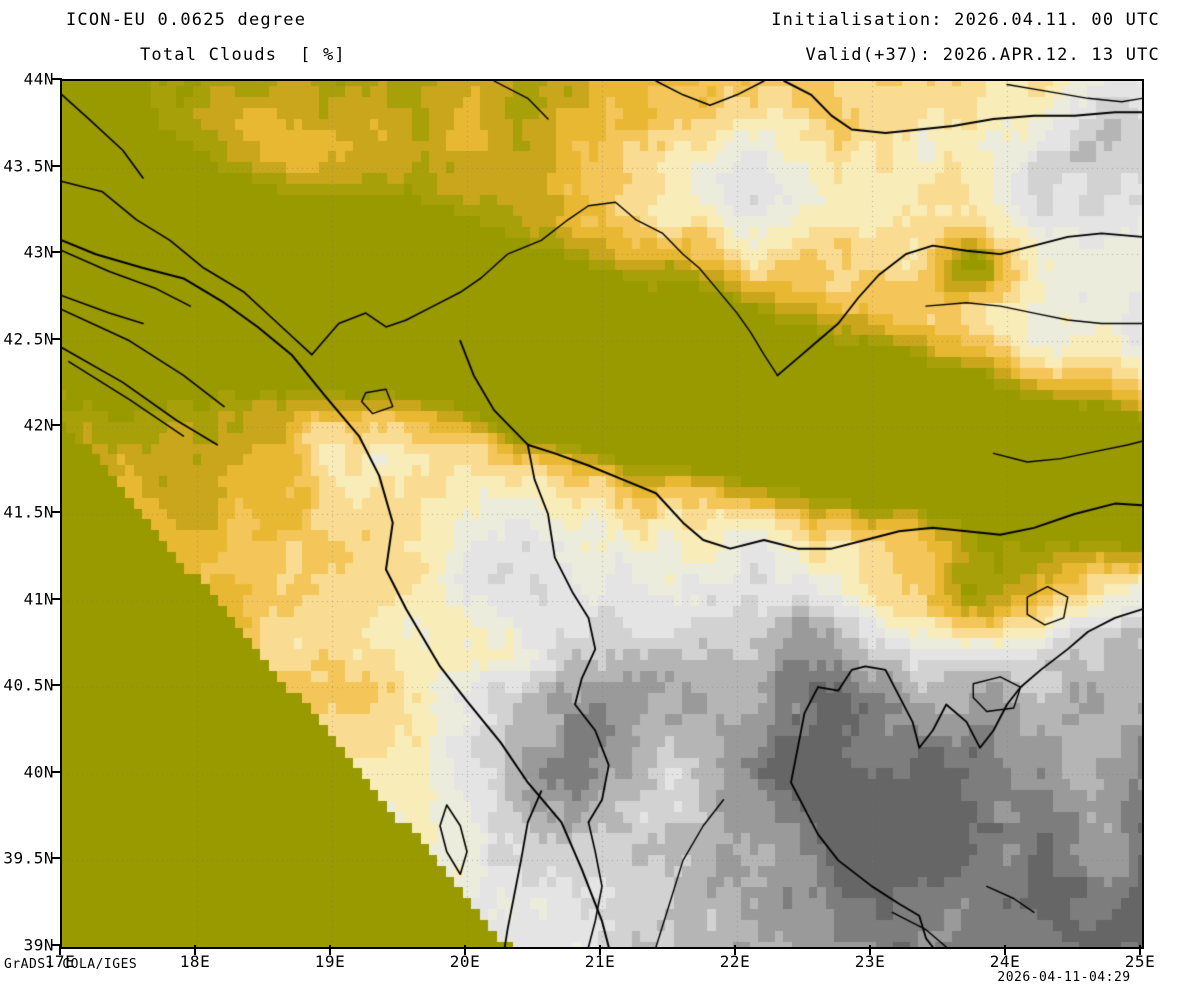 This screenshot has height=1000, width=1200. What do you see at coordinates (28, 166) in the screenshot?
I see `lat-tick-label: 43.5N` at bounding box center [28, 166].